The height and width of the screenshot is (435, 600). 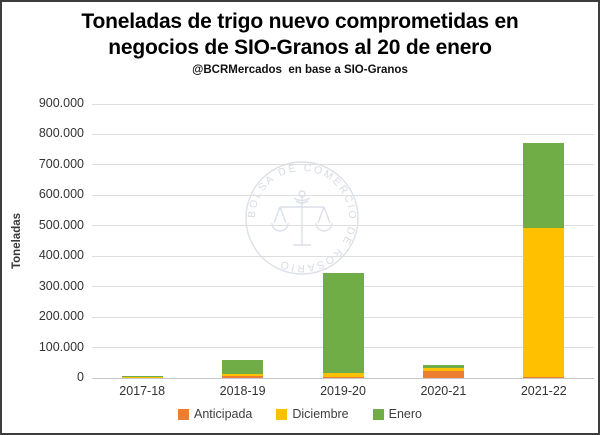 What do you see at coordinates (61, 103) in the screenshot?
I see `y-tick-label: 900.000` at bounding box center [61, 103].